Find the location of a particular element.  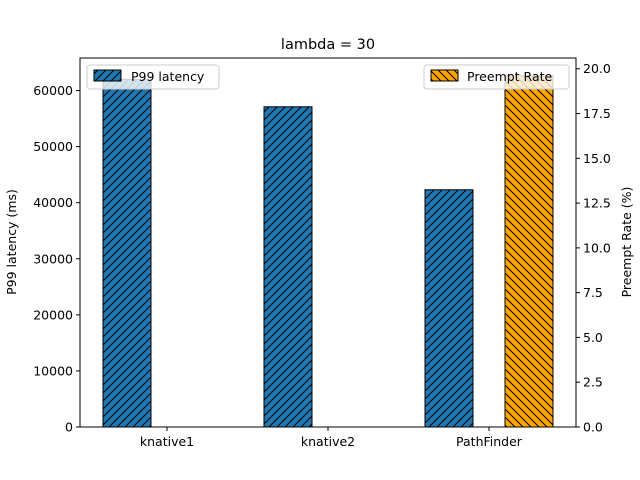

x-tick-label: PathFinder is located at coordinates (489, 441).